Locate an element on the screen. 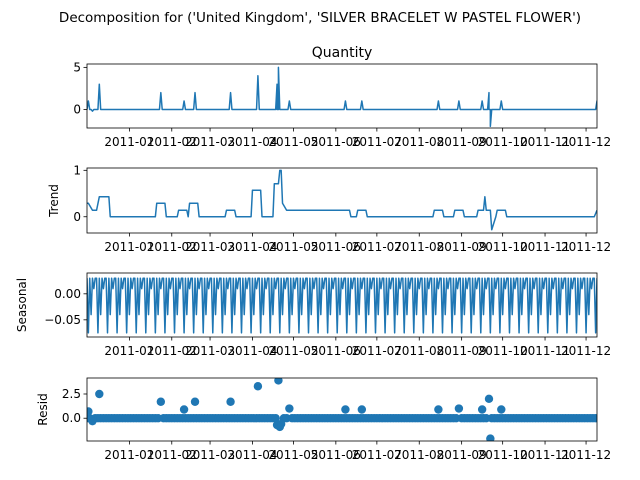 The height and width of the screenshot is (480, 640). y-tick-label: 1 is located at coordinates (77, 170).